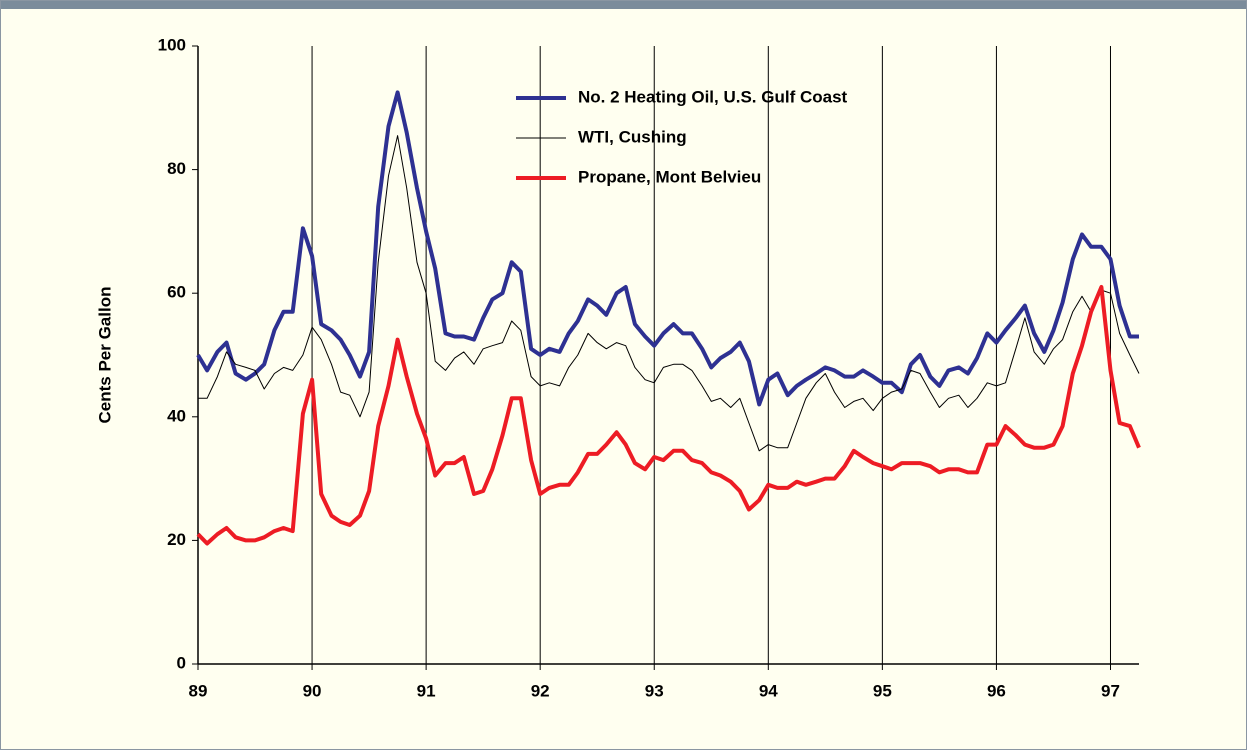 The height and width of the screenshot is (750, 1247). What do you see at coordinates (654, 690) in the screenshot?
I see `x-tick-label: 93` at bounding box center [654, 690].